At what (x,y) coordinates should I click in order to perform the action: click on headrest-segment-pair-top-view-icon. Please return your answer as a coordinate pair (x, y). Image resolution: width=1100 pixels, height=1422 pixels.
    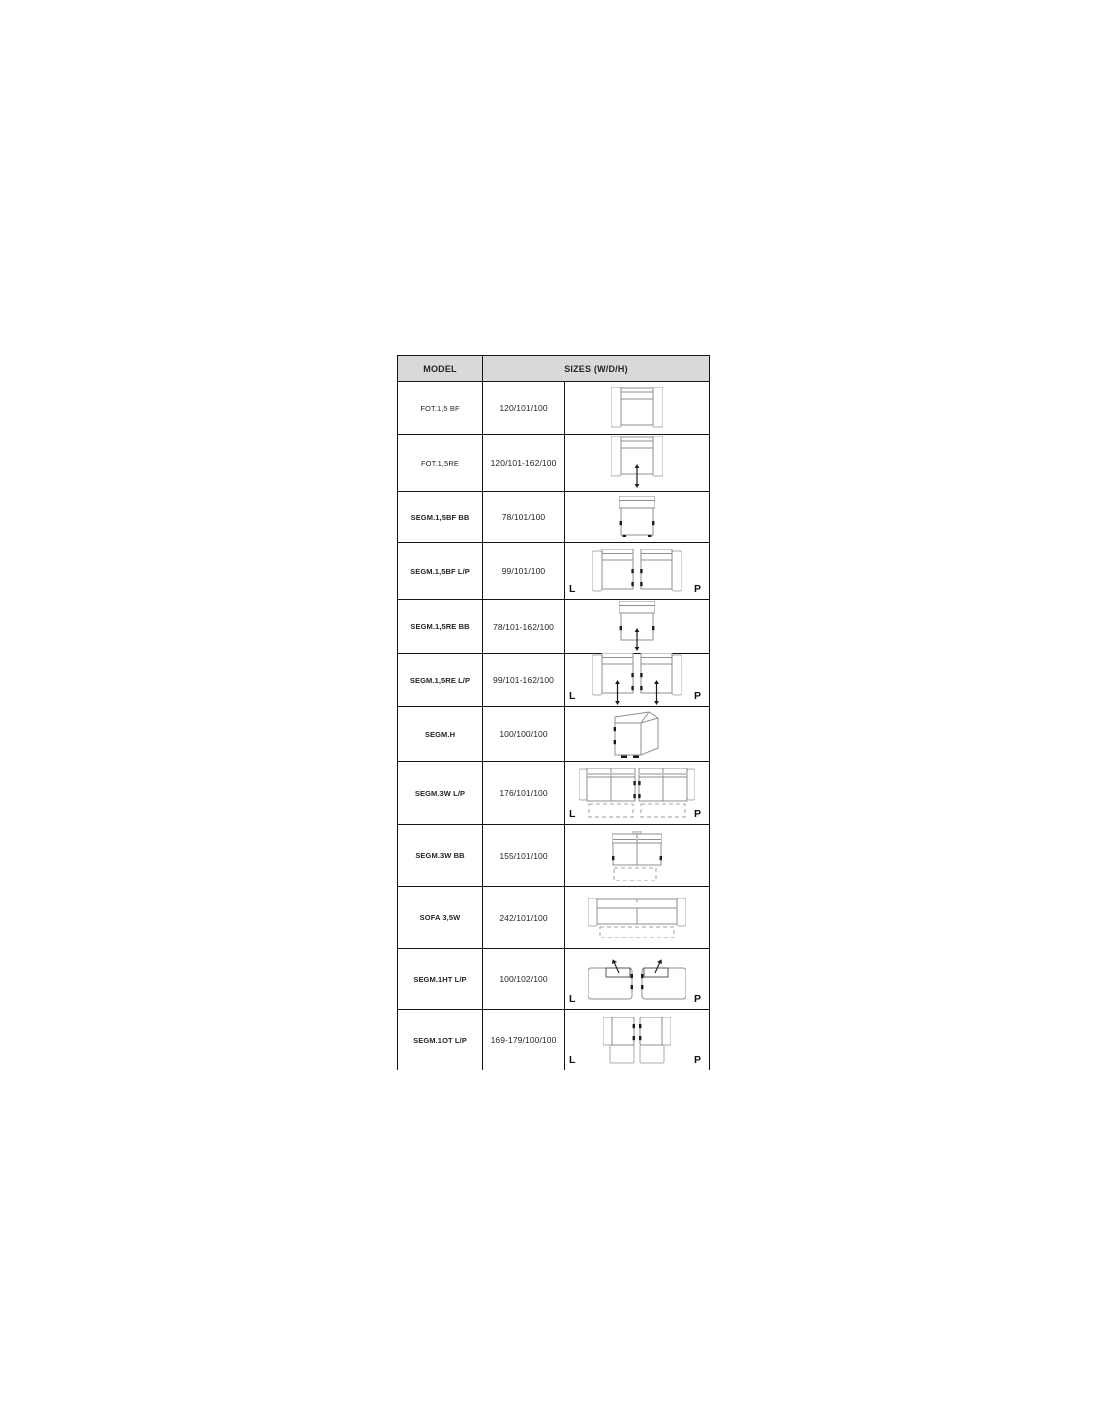
    Looking at the image, I should click on (637, 979).